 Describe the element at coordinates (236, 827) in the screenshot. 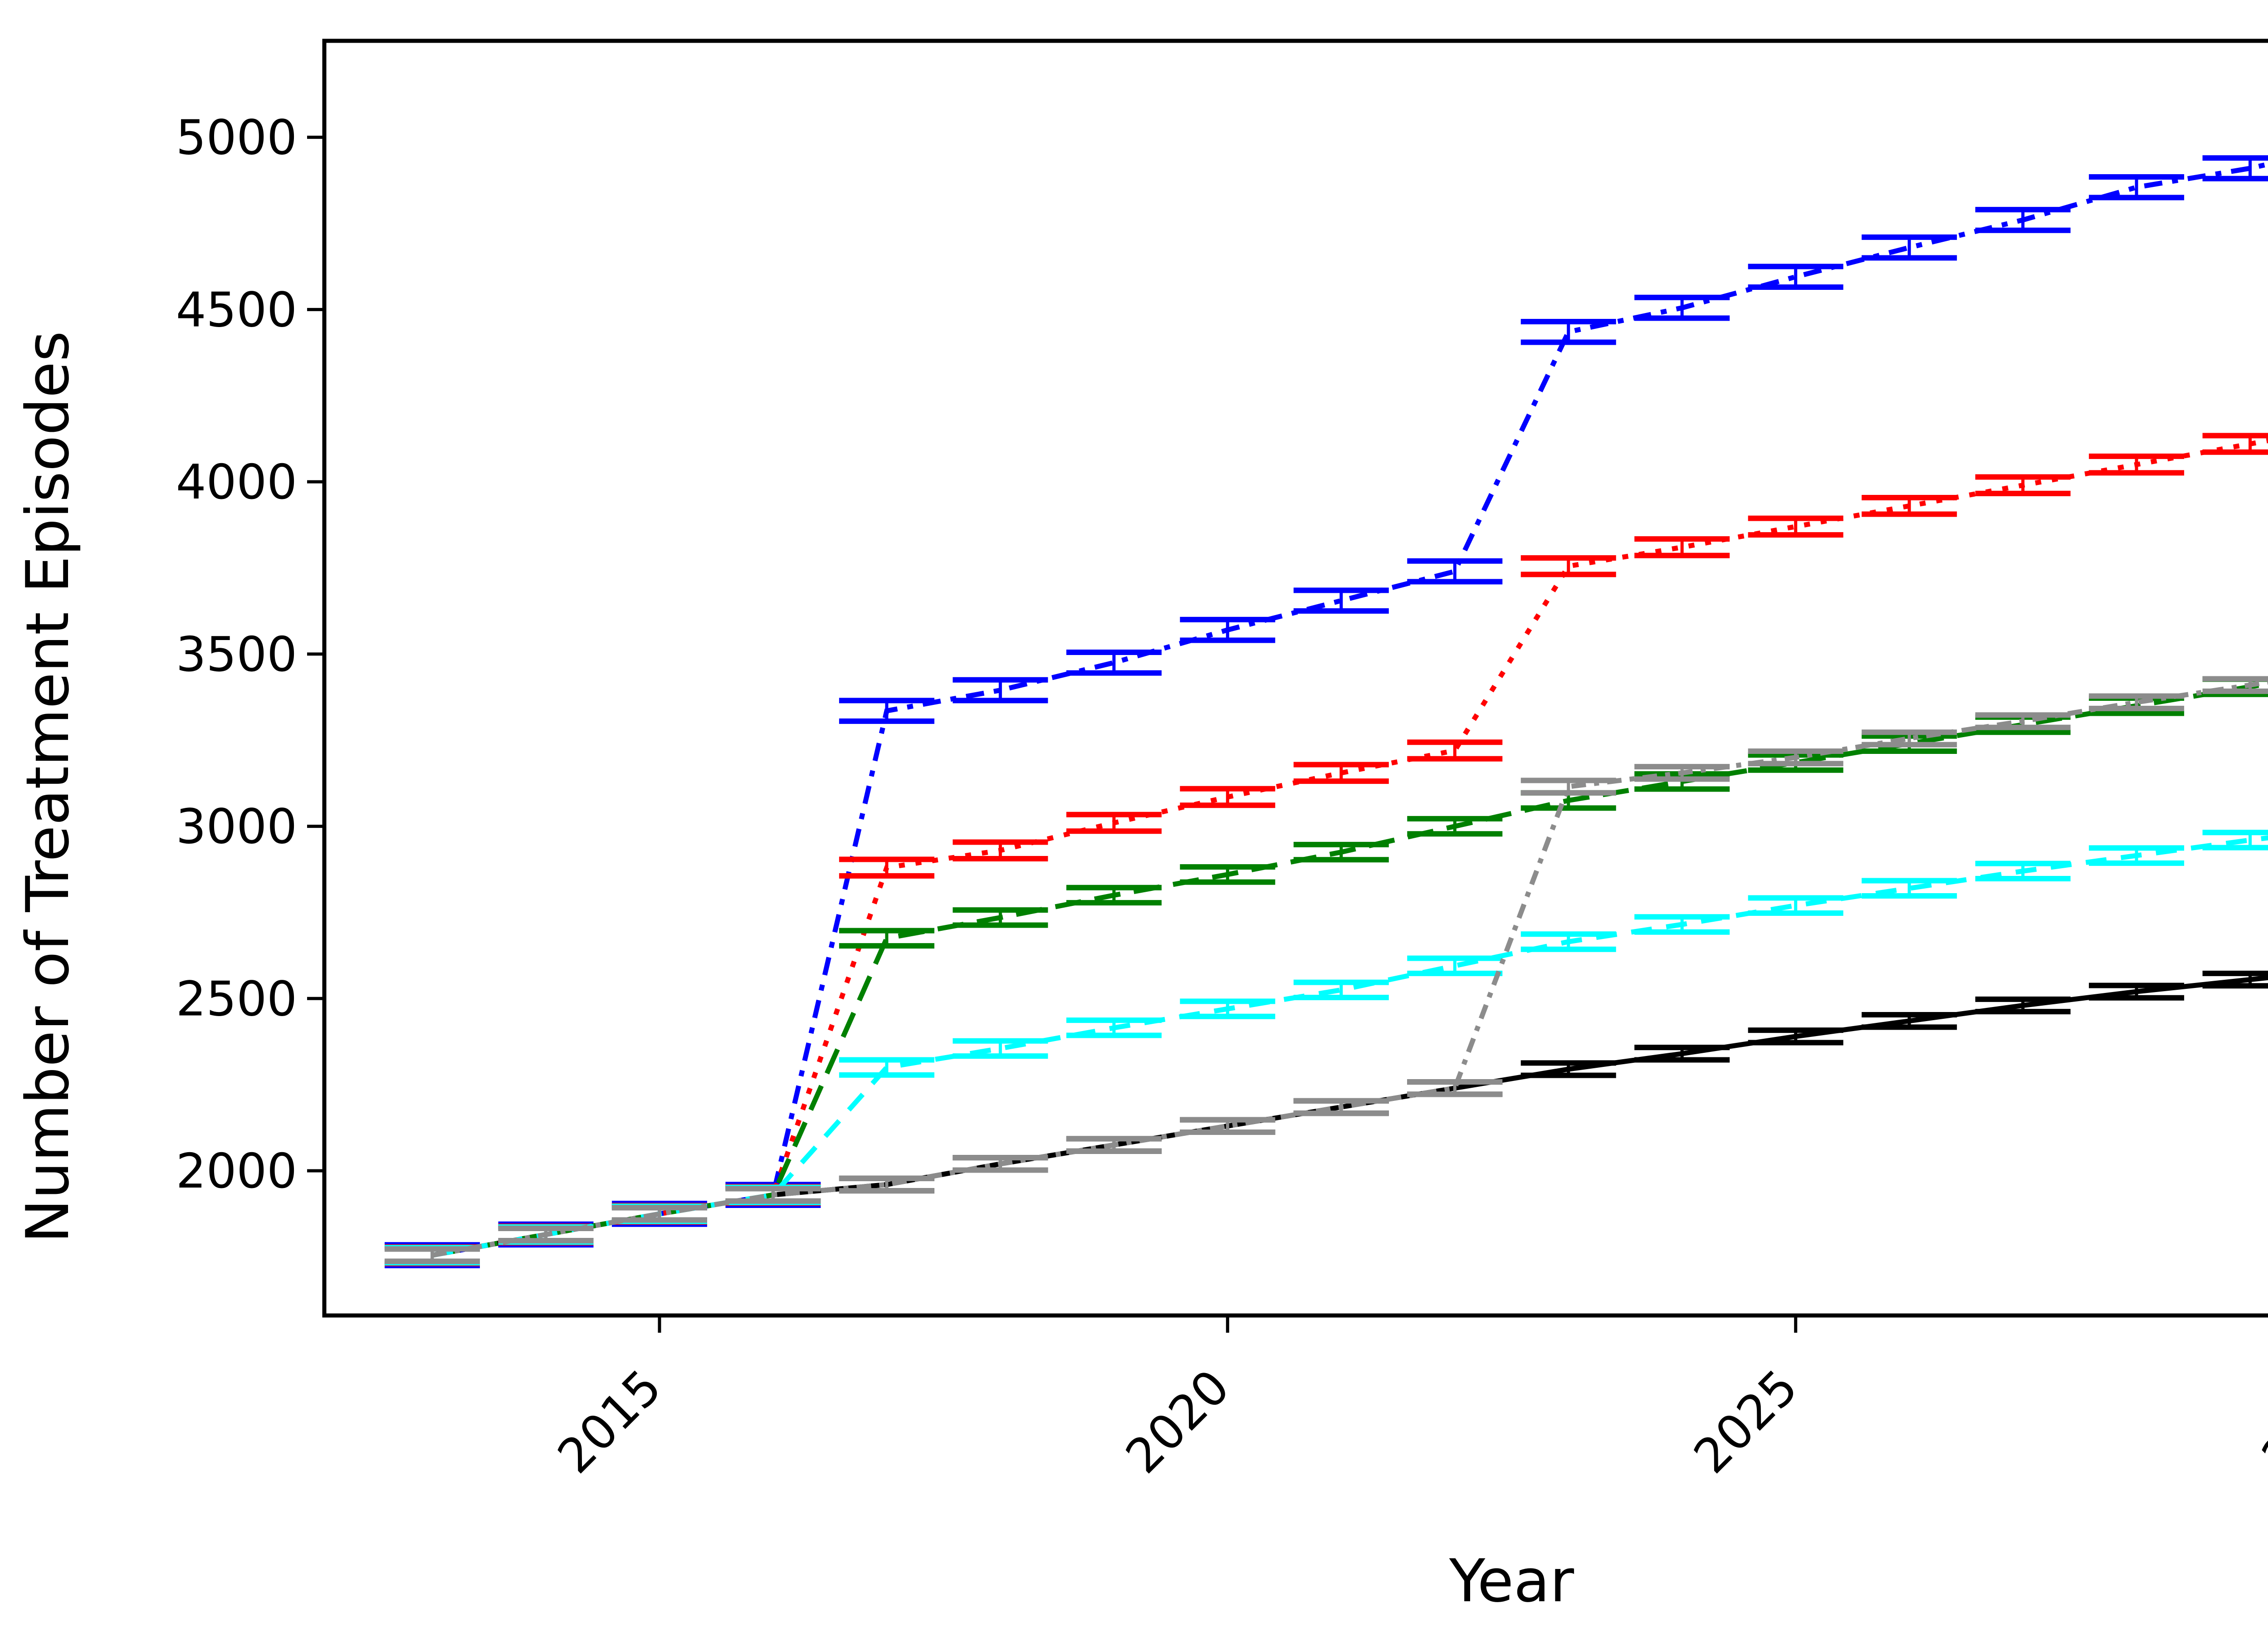

I see `y-tick-label: 3000` at that location.